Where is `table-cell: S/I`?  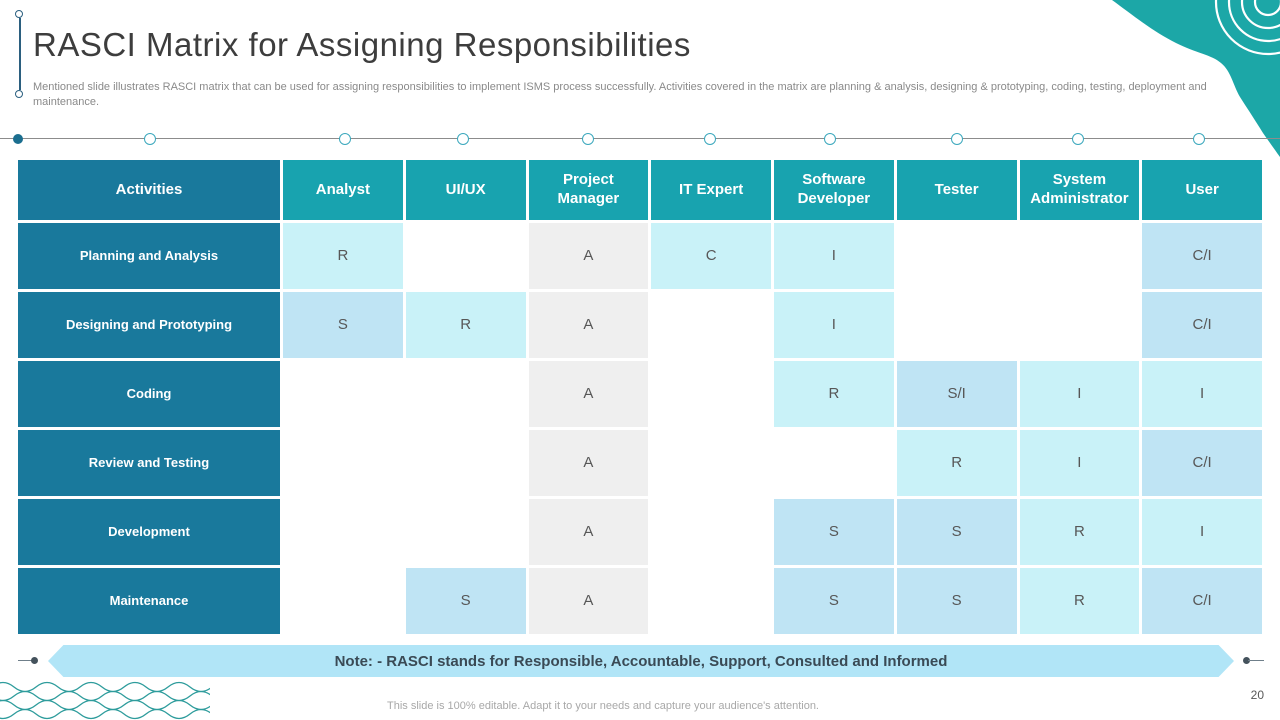 table-cell: S/I is located at coordinates (956, 394).